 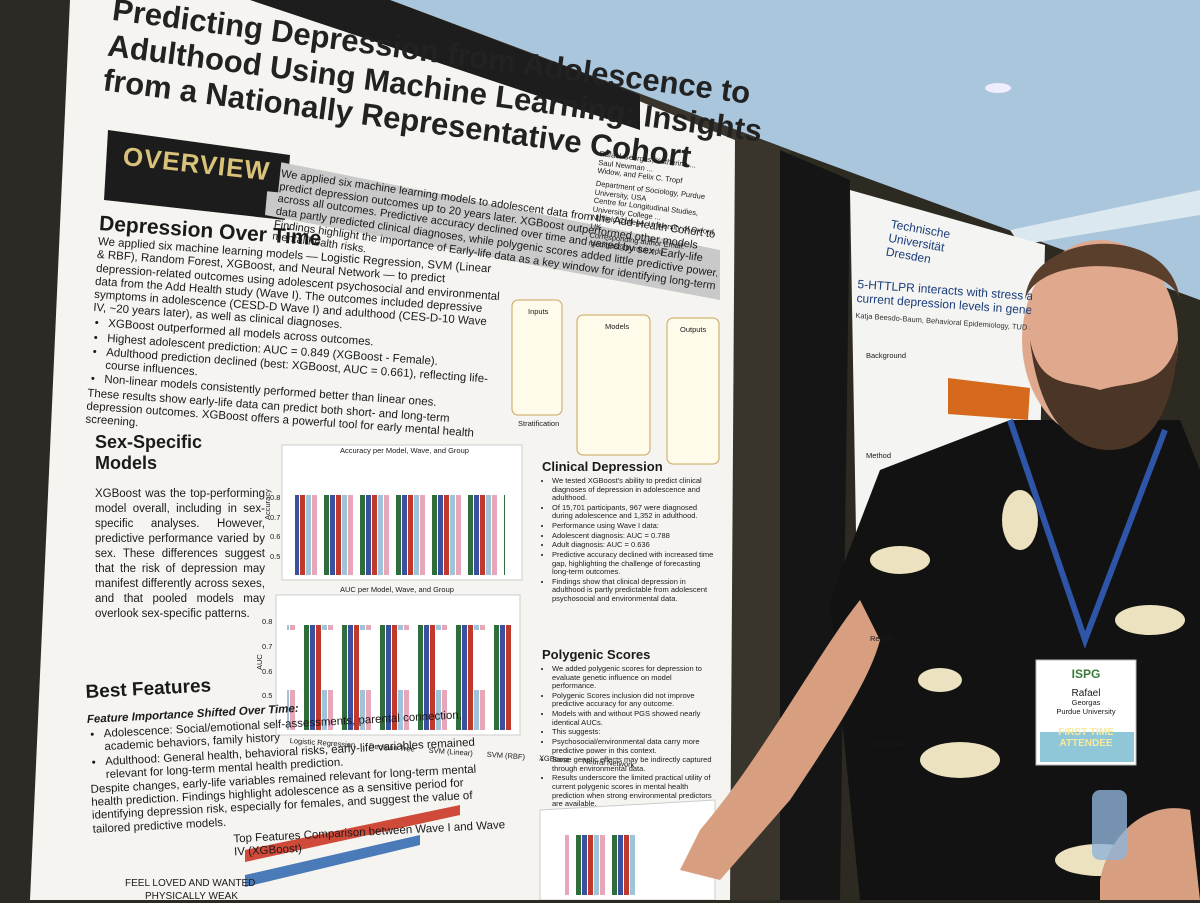 I want to click on water-bottle, so click(x=1109, y=825).